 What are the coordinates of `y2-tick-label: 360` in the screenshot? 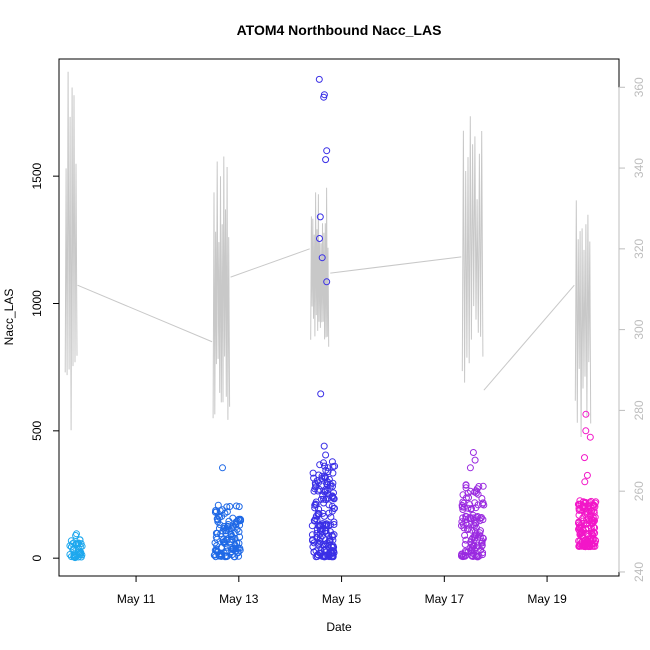 It's located at (639, 87).